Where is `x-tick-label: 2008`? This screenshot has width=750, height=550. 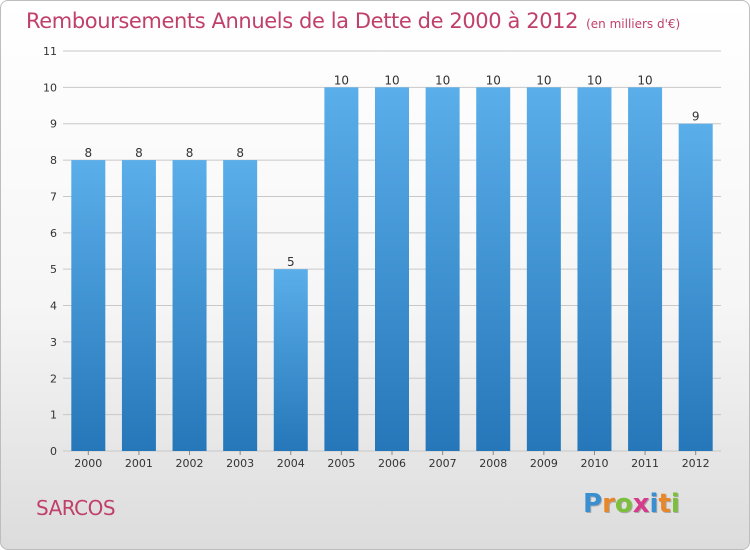 x-tick-label: 2008 is located at coordinates (493, 463).